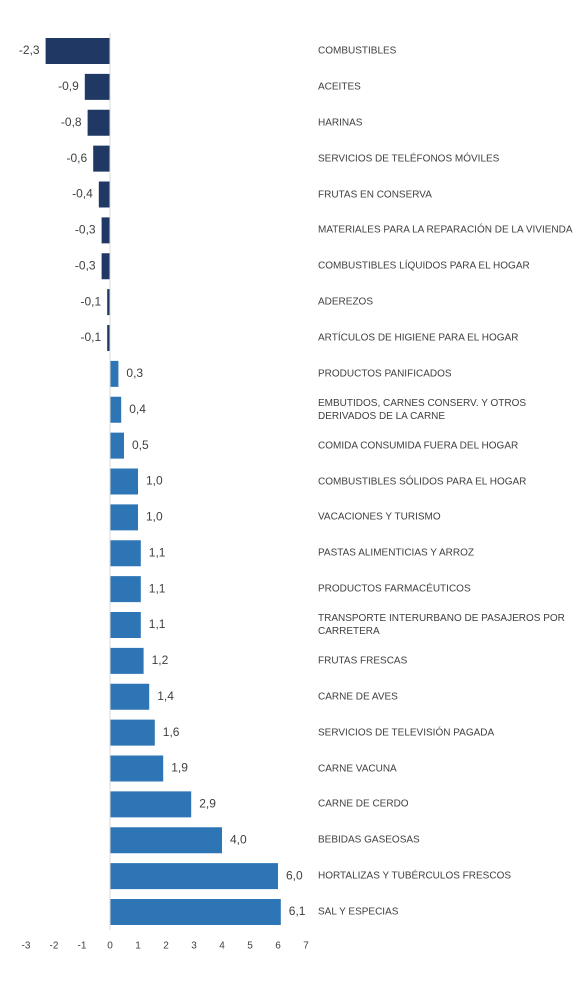 Image resolution: width=579 pixels, height=994 pixels. What do you see at coordinates (415, 876) in the screenshot?
I see `category-label: HORTALIZAS Y TUBÉRCULOS FRESCOS` at bounding box center [415, 876].